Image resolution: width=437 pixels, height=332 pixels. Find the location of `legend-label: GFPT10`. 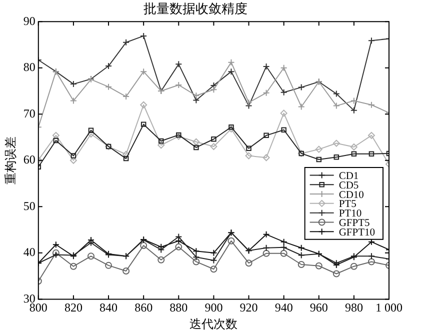

legend-label: GFPT10 is located at coordinates (357, 232).